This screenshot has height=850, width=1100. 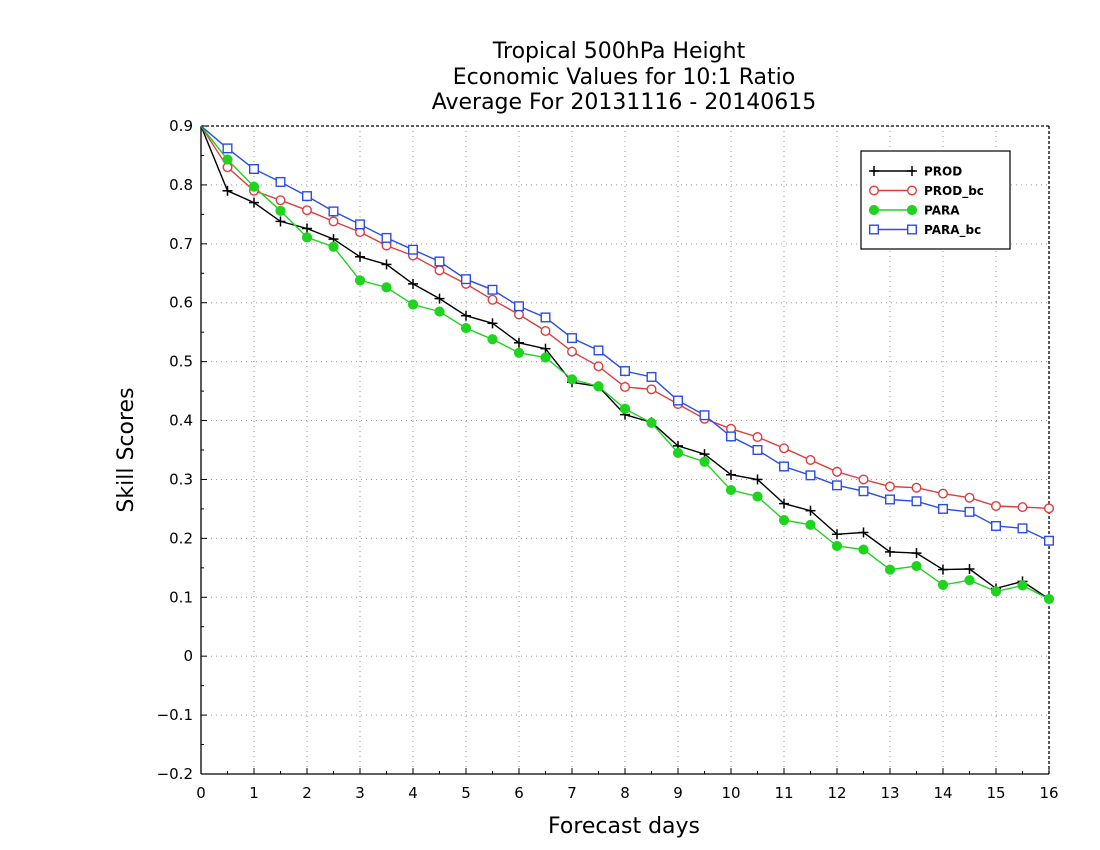 What do you see at coordinates (181, 479) in the screenshot?
I see `y-tick-label: 0.3` at bounding box center [181, 479].